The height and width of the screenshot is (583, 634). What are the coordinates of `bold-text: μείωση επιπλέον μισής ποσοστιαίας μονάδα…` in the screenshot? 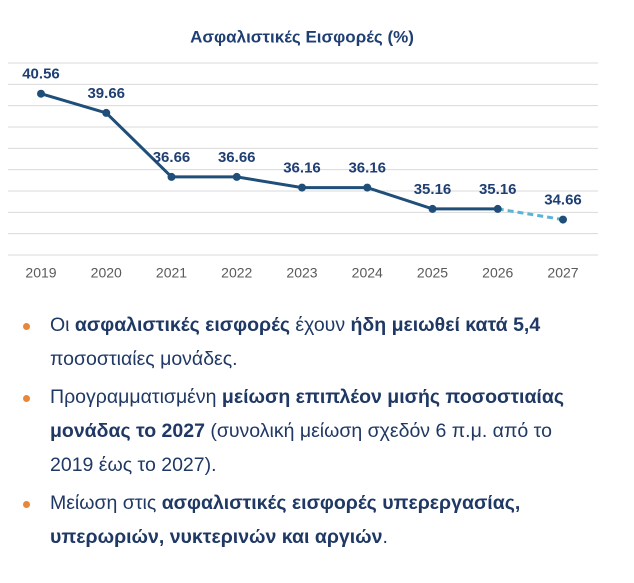 It's located at (307, 414).